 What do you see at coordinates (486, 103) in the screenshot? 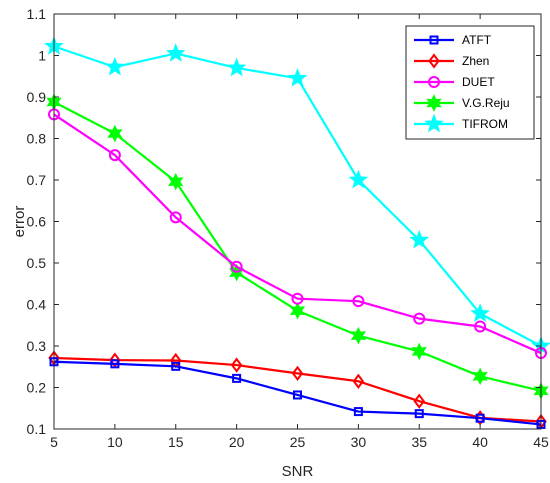
I see `legend-label: V.G.Reju` at bounding box center [486, 103].